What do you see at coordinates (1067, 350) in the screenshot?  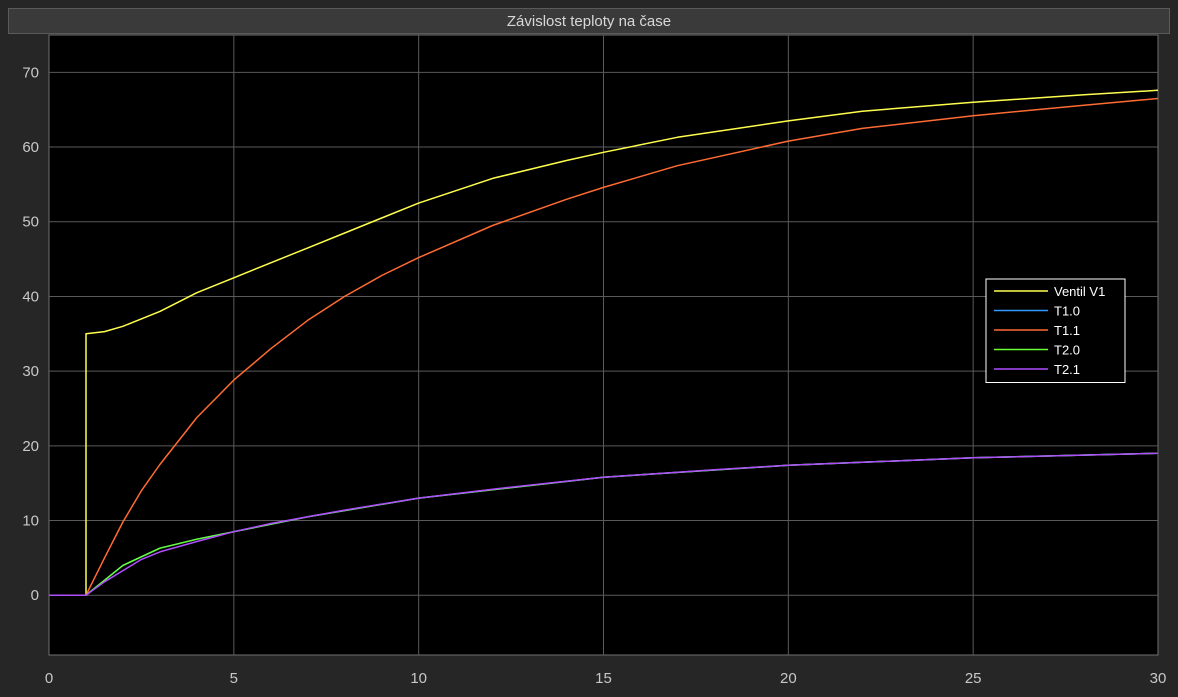 I see `legend-label: T2.0` at bounding box center [1067, 350].